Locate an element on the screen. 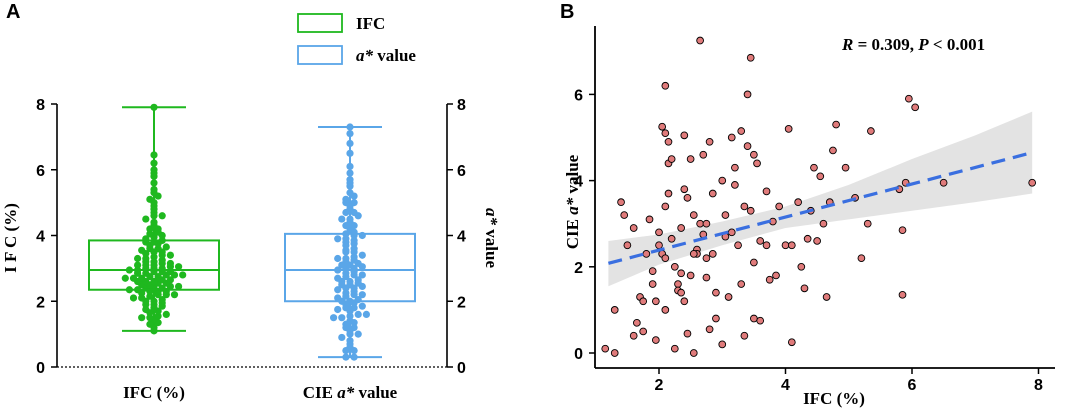 The width and height of the screenshot is (1065, 411). p-label: P is located at coordinates (923, 44).